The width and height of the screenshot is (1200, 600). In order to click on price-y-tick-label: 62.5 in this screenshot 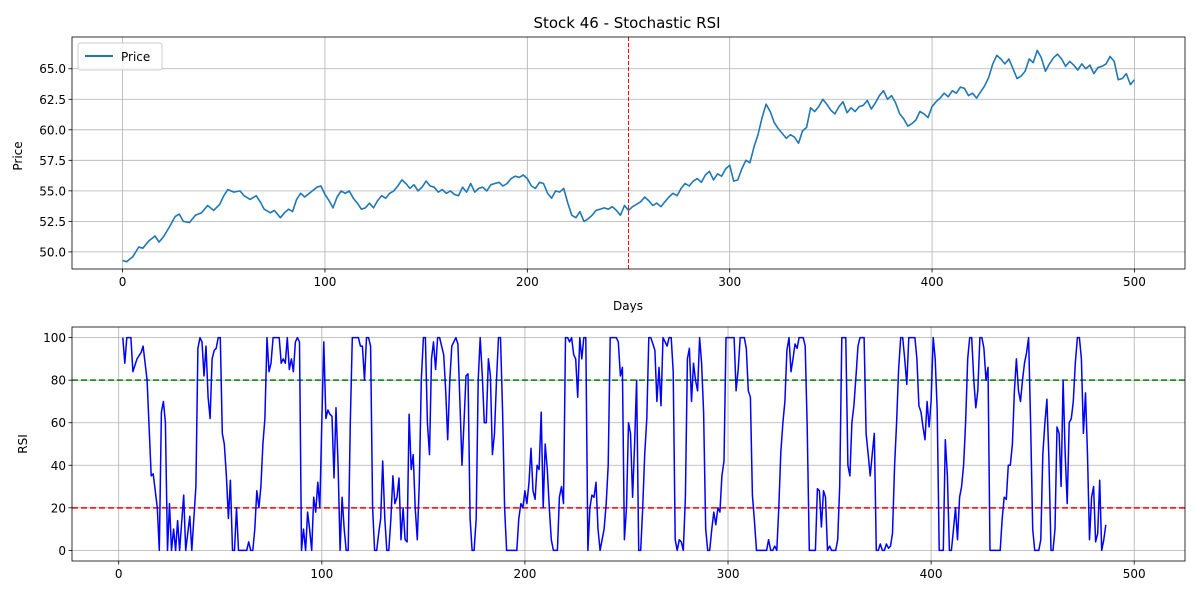, I will do `click(52, 100)`.